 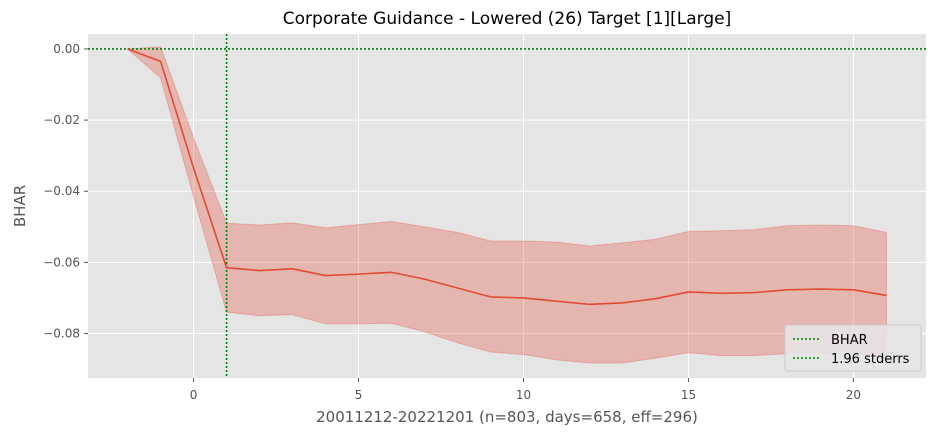 What do you see at coordinates (61, 191) in the screenshot?
I see `y-tick-label: −0.04` at bounding box center [61, 191].